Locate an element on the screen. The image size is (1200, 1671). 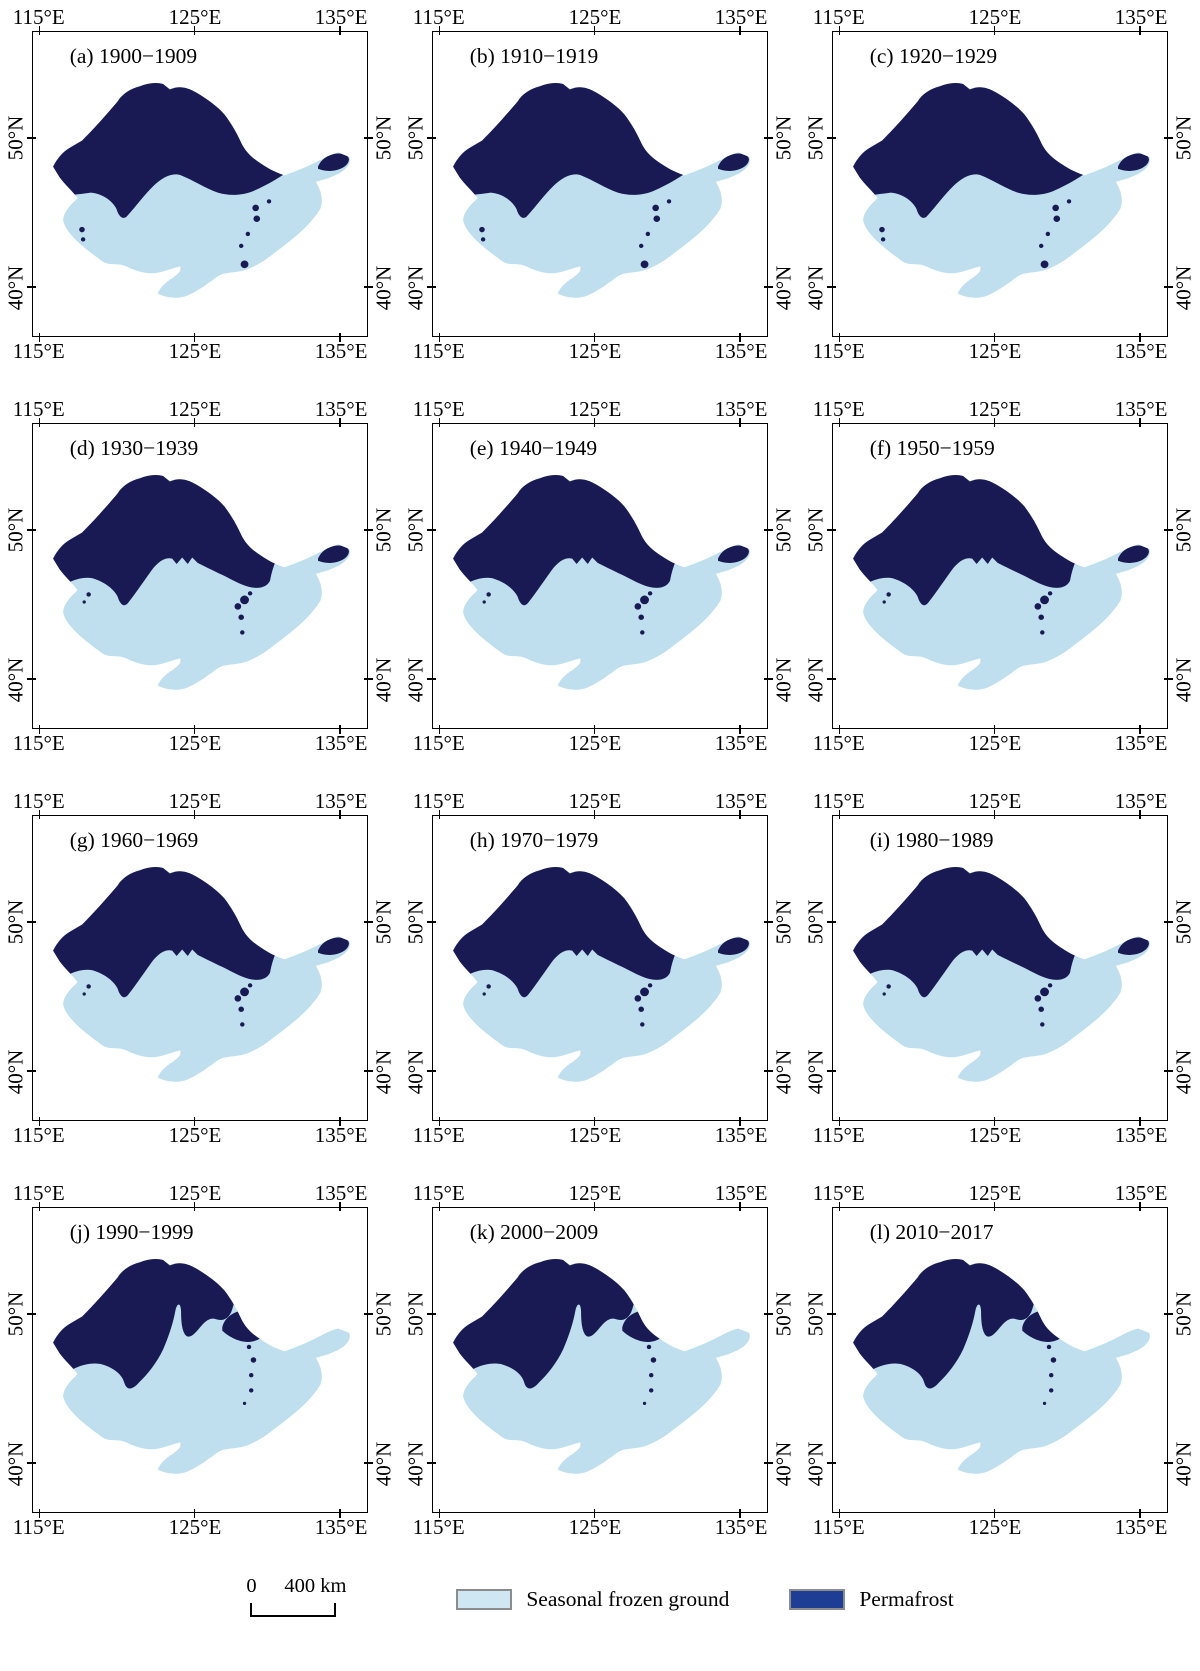
map-svg-f is located at coordinates (1001, 582).